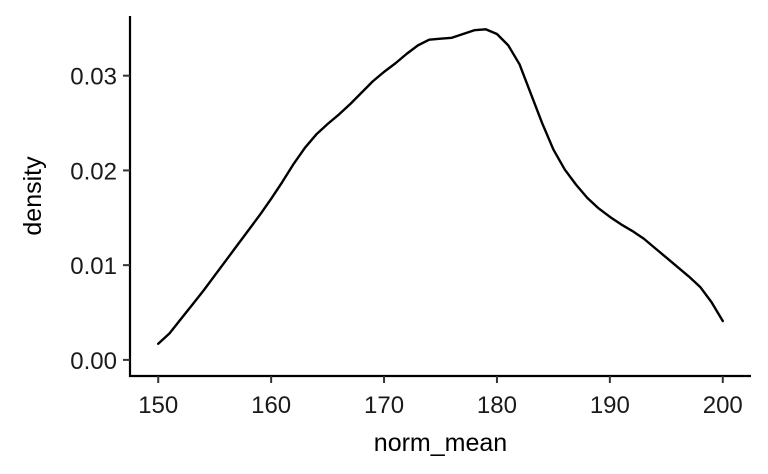 The image size is (768, 474). What do you see at coordinates (440, 397) in the screenshot?
I see `x-axis-ticks: 150 160 170 180 190 200` at bounding box center [440, 397].